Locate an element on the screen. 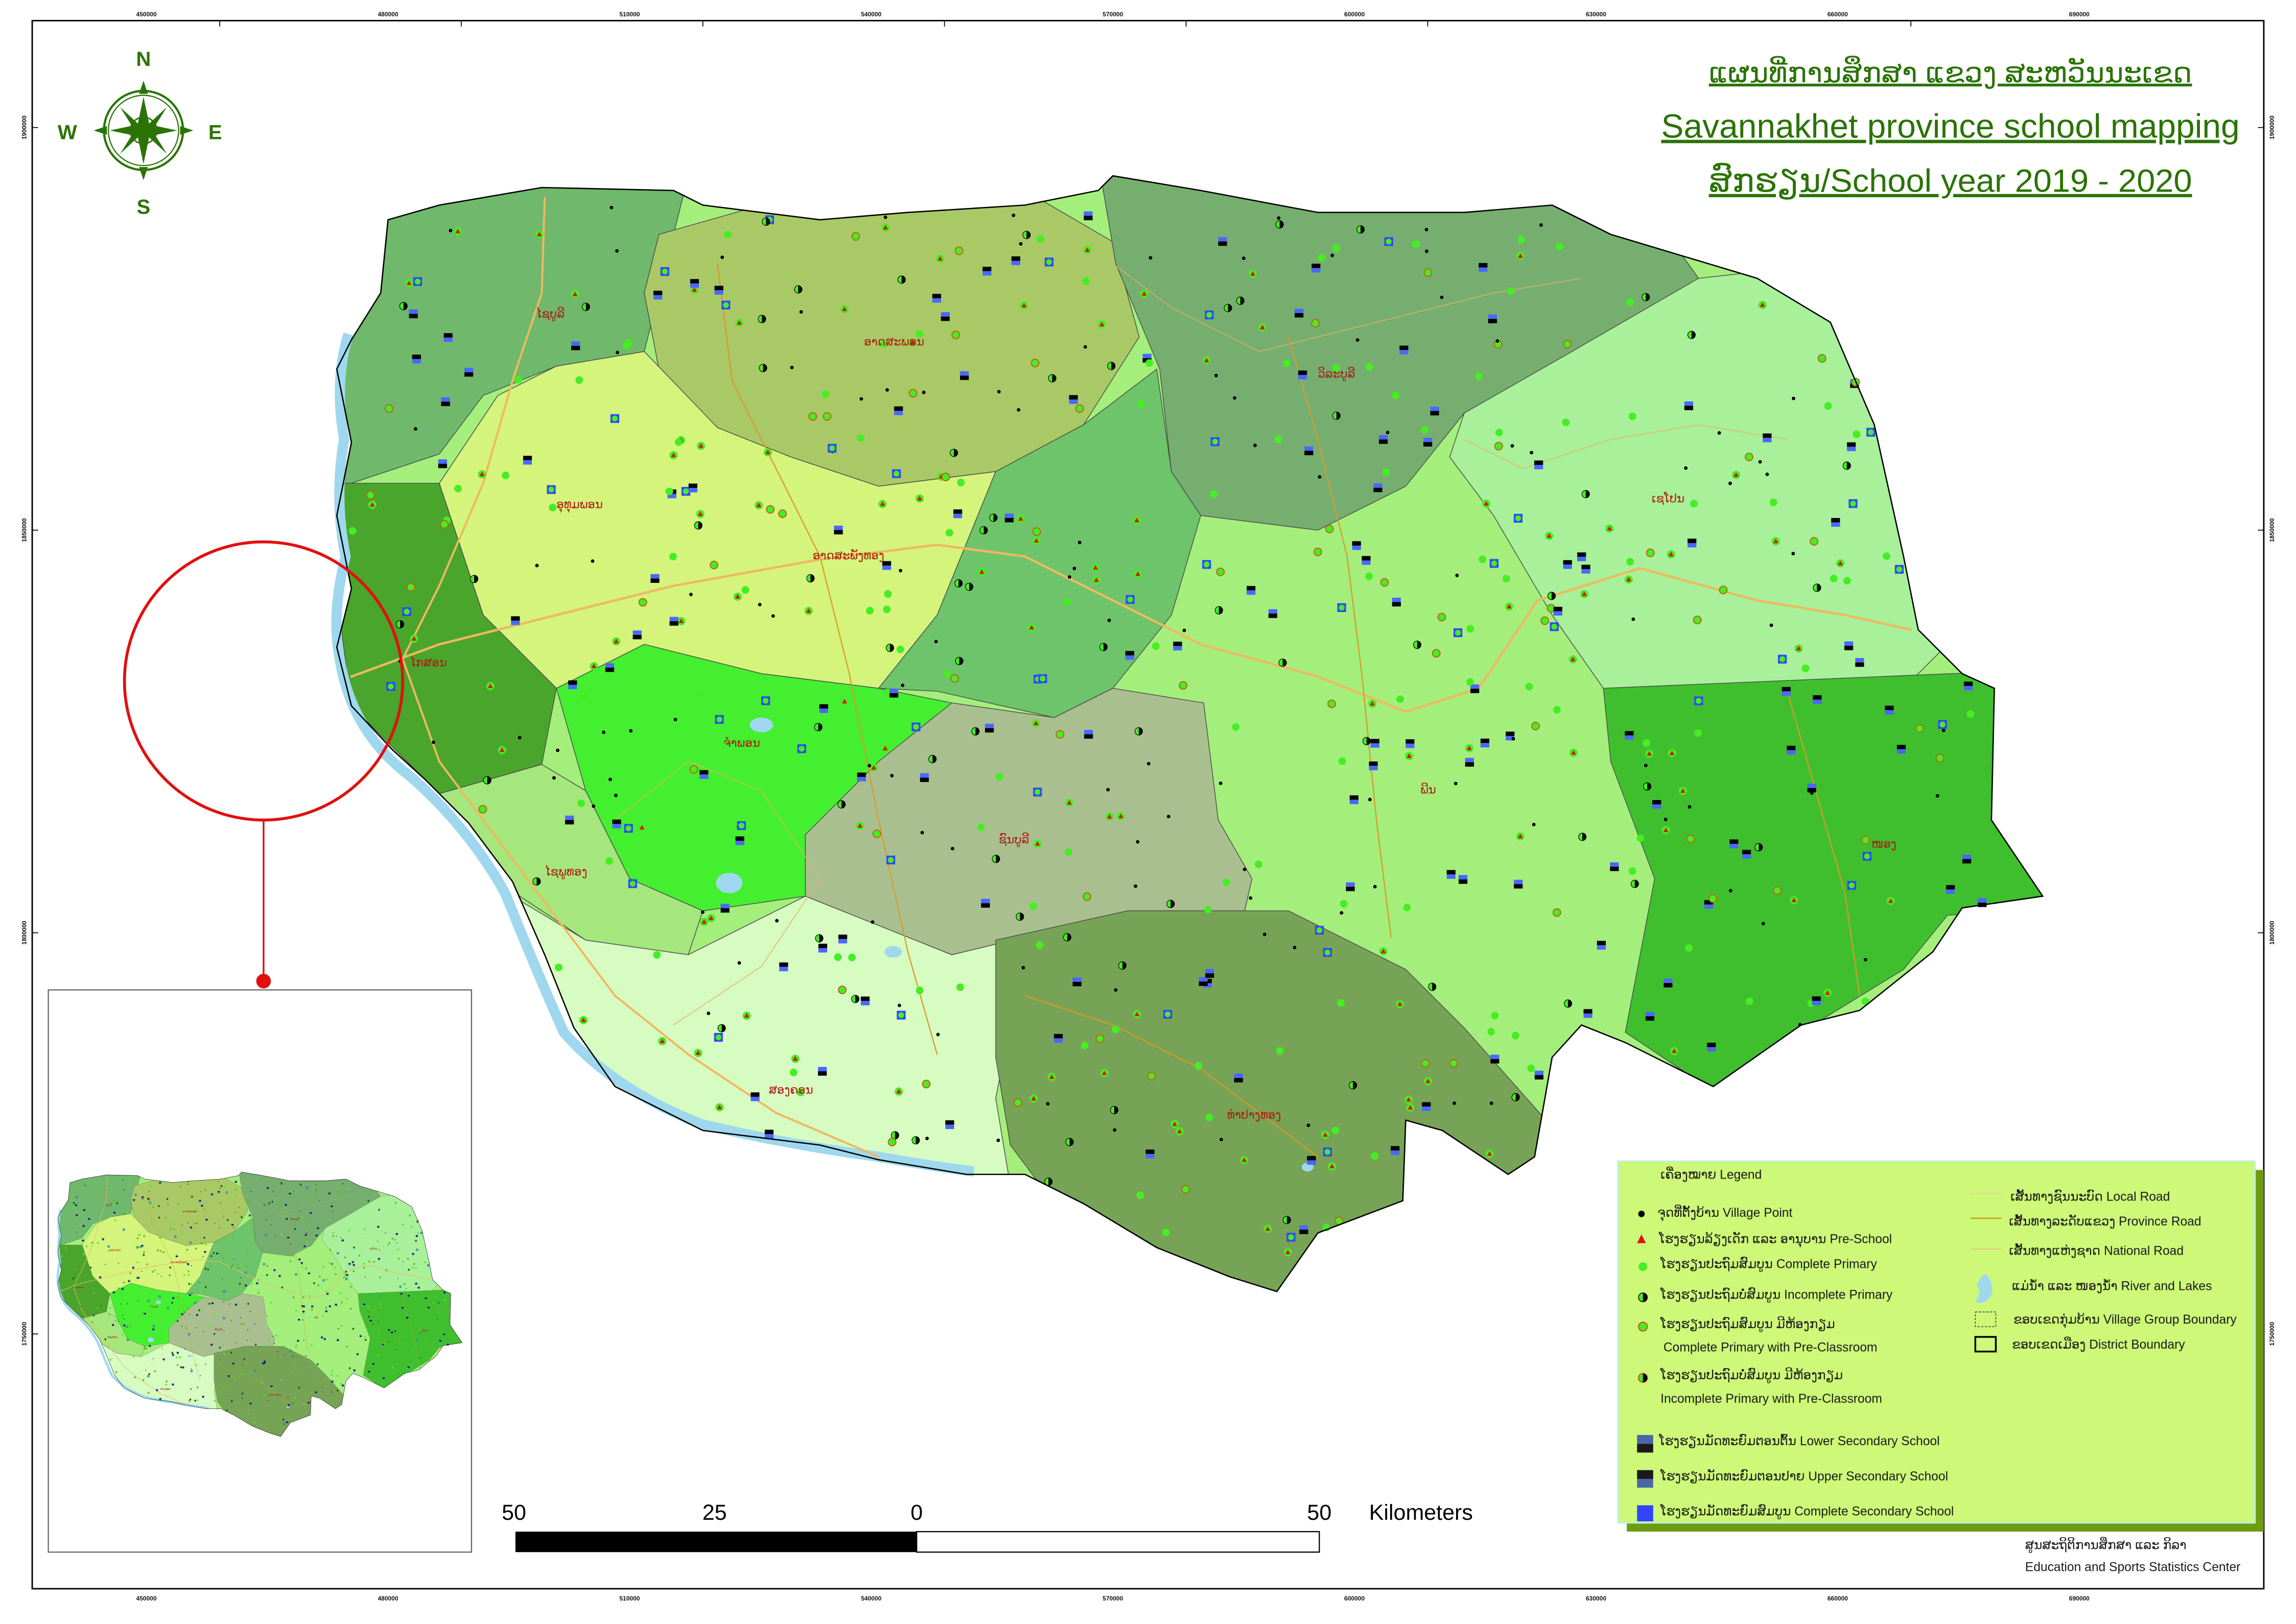 This screenshot has width=2296, height=1624. x-tick-label: 510000 is located at coordinates (629, 14).